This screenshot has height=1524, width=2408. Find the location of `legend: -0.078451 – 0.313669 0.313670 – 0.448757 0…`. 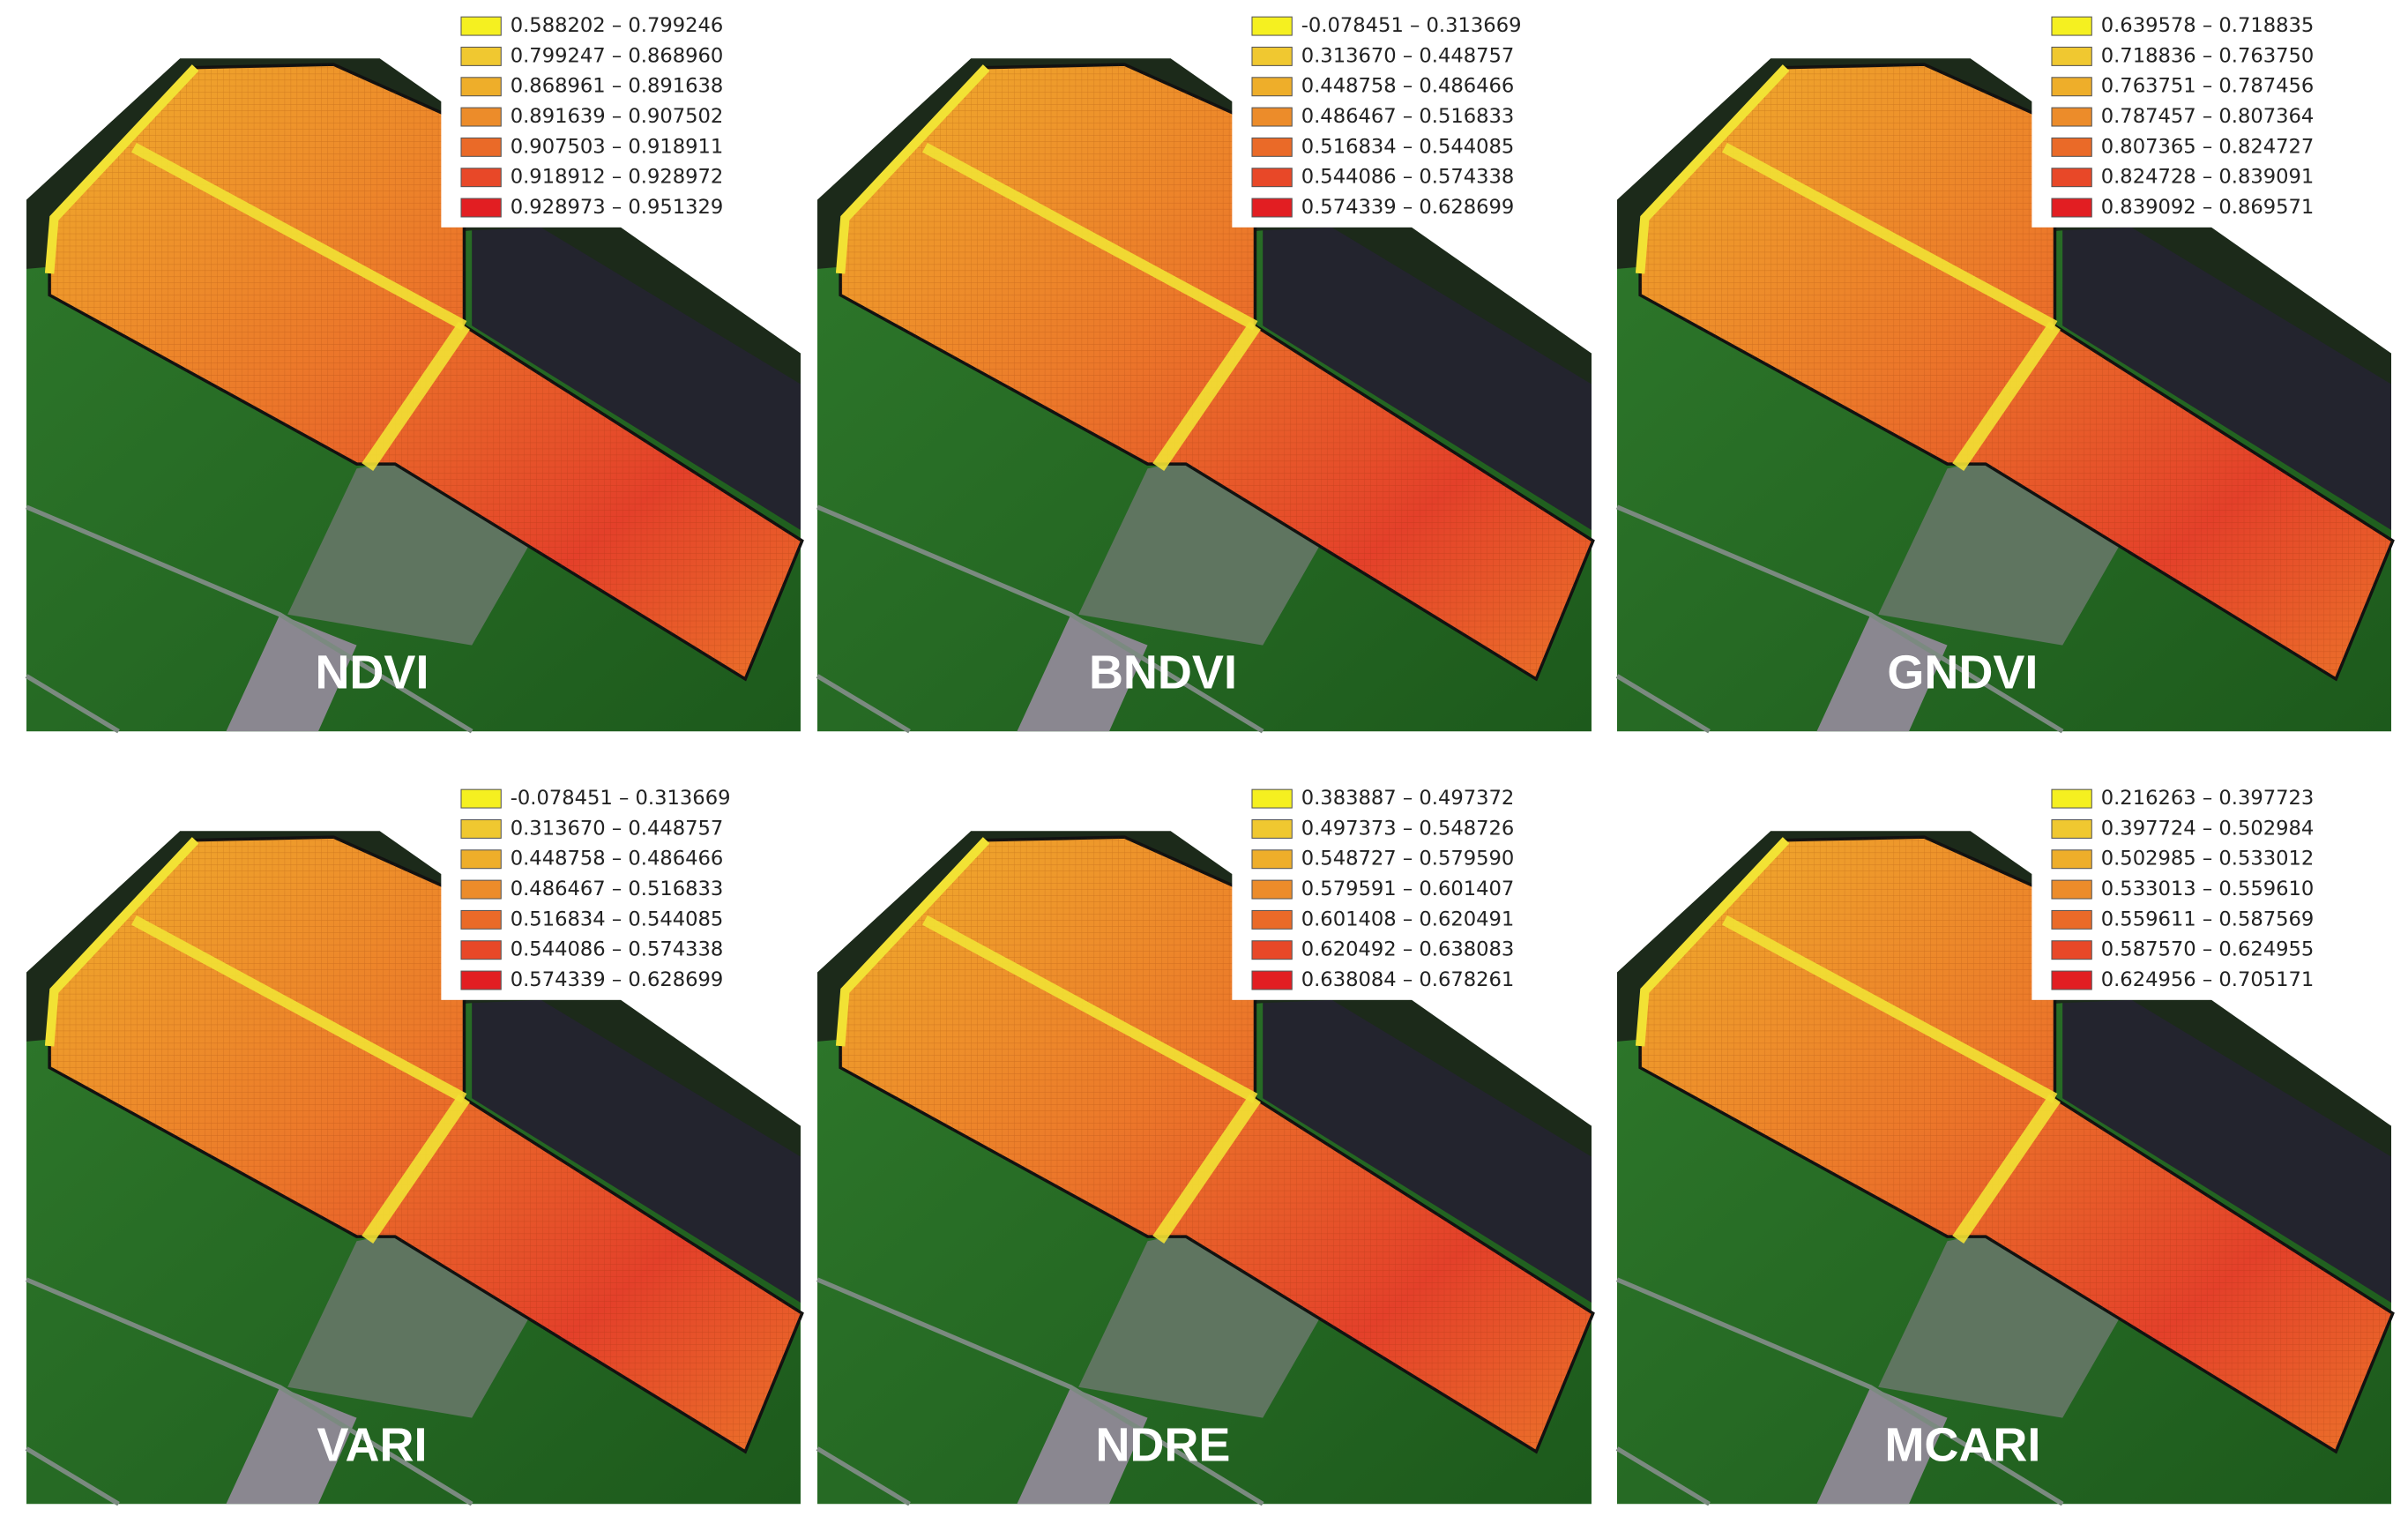

legend: -0.078451 – 0.313669 0.313670 – 0.448757 0… is located at coordinates (625, 886).